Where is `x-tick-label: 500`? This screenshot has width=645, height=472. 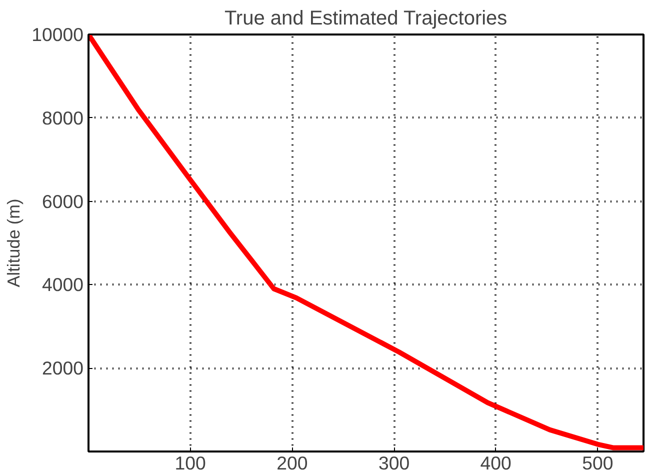
x-tick-label: 500 is located at coordinates (598, 462).